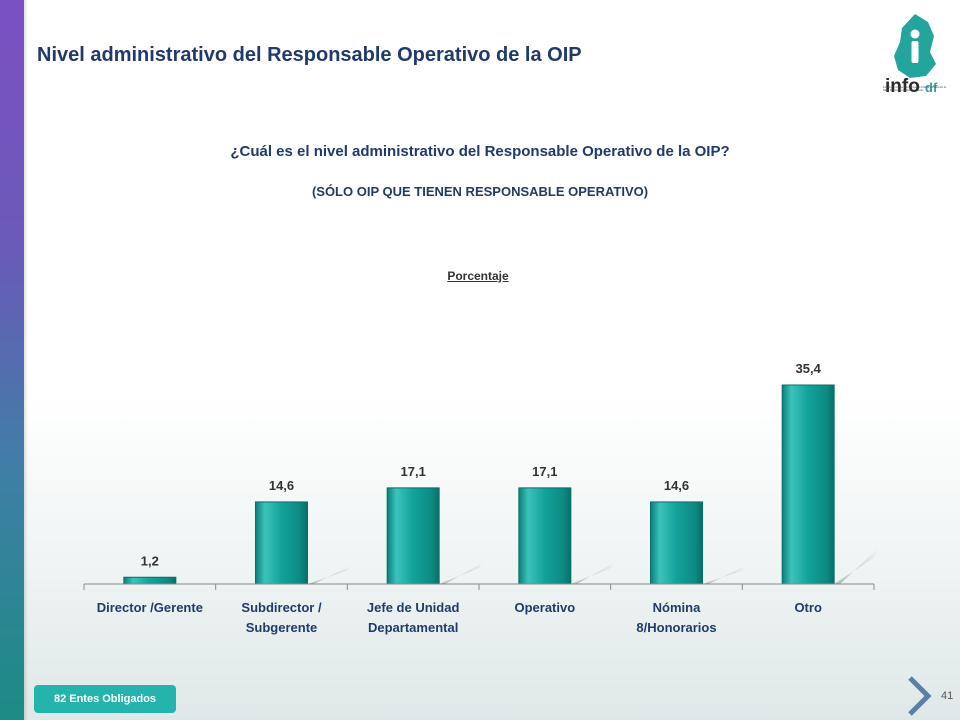  What do you see at coordinates (676, 617) in the screenshot?
I see `x-tick-label: Nómina 8/Honorarios` at bounding box center [676, 617].